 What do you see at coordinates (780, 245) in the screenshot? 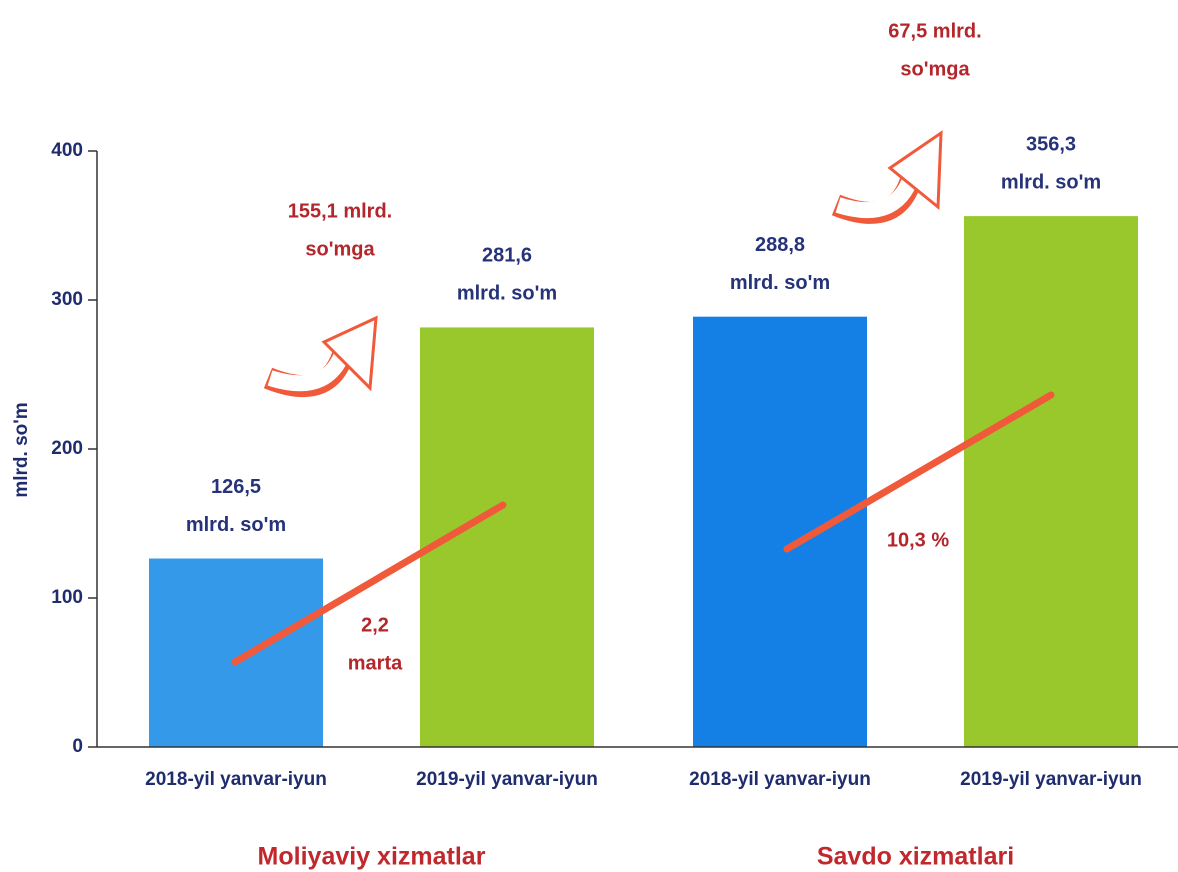
I see `value-label: 288,8` at bounding box center [780, 245].